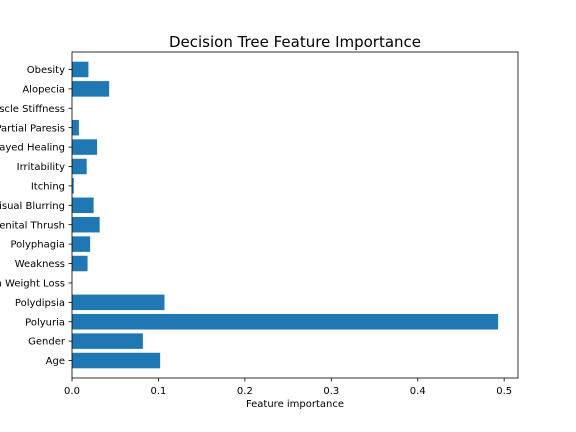 The image size is (576, 432). What do you see at coordinates (81, 244) in the screenshot?
I see `bar-polyphagia` at bounding box center [81, 244].